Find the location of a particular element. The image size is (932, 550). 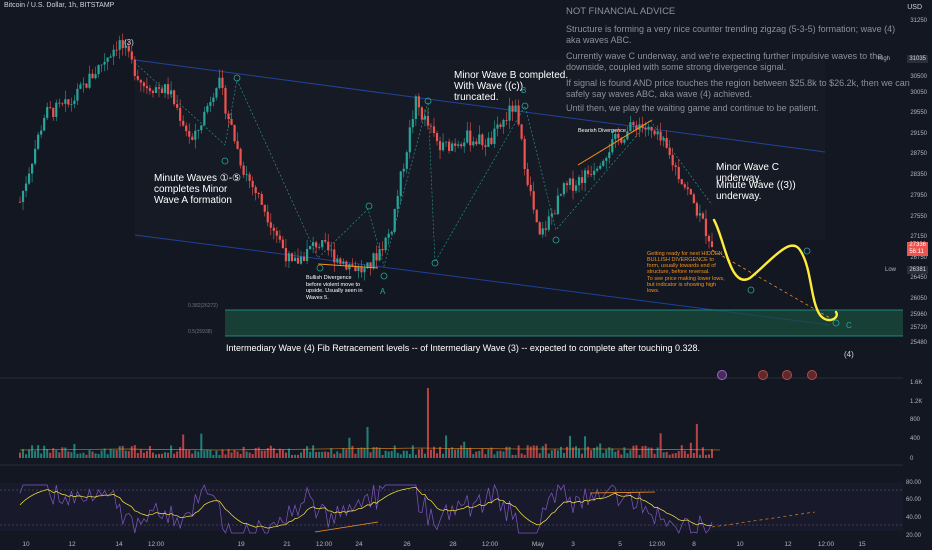

x-tick-label: 8 is located at coordinates (694, 544).